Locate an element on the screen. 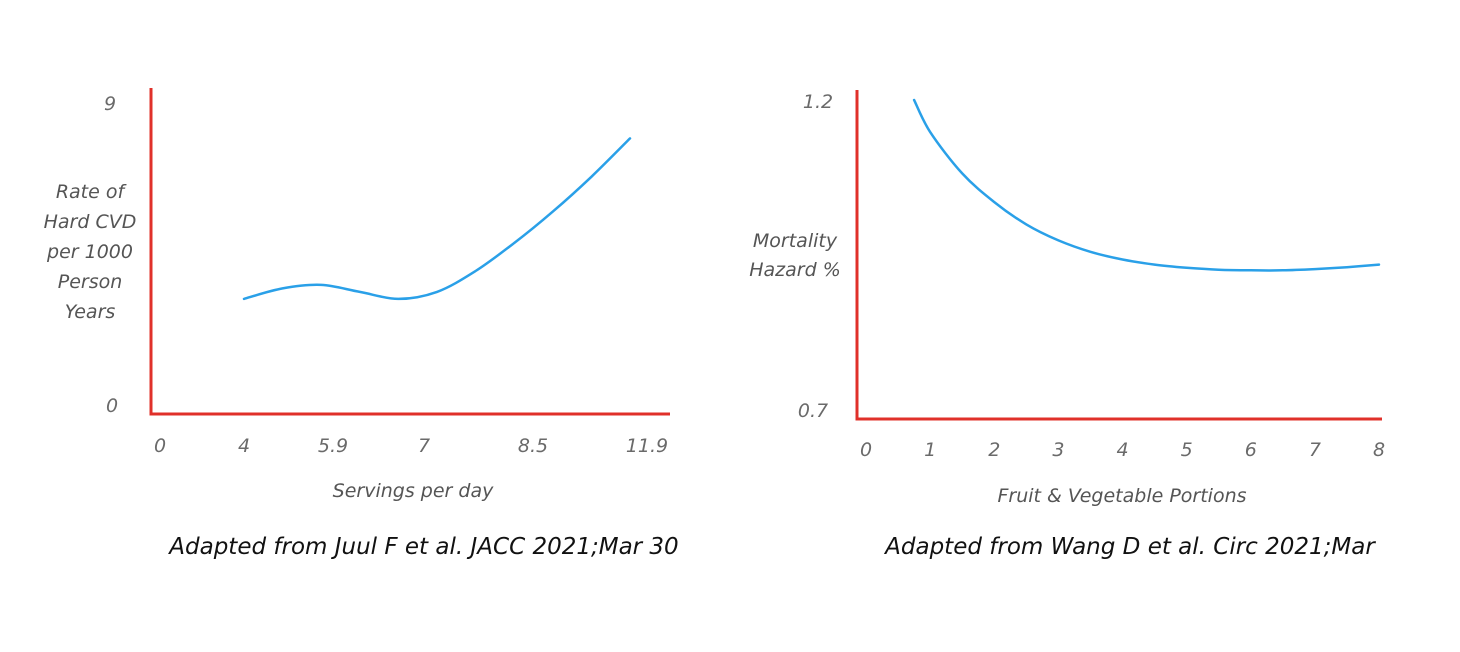 The height and width of the screenshot is (652, 1460). y-axis-label: Hazard % is located at coordinates (795, 270).